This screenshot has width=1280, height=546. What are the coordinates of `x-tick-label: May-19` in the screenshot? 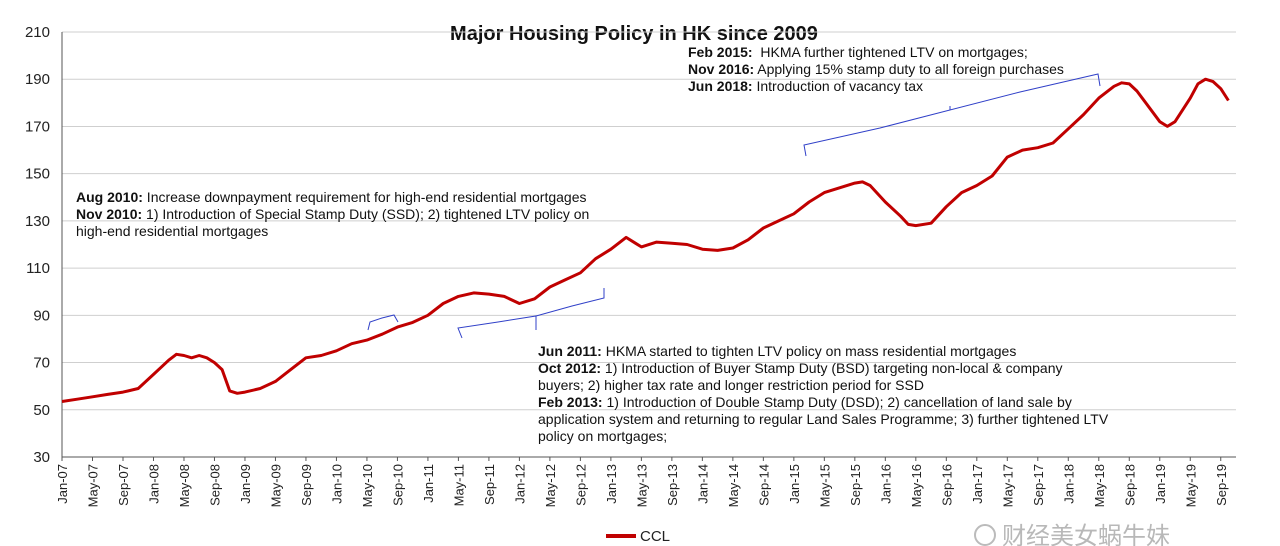 It's located at (1190, 485).